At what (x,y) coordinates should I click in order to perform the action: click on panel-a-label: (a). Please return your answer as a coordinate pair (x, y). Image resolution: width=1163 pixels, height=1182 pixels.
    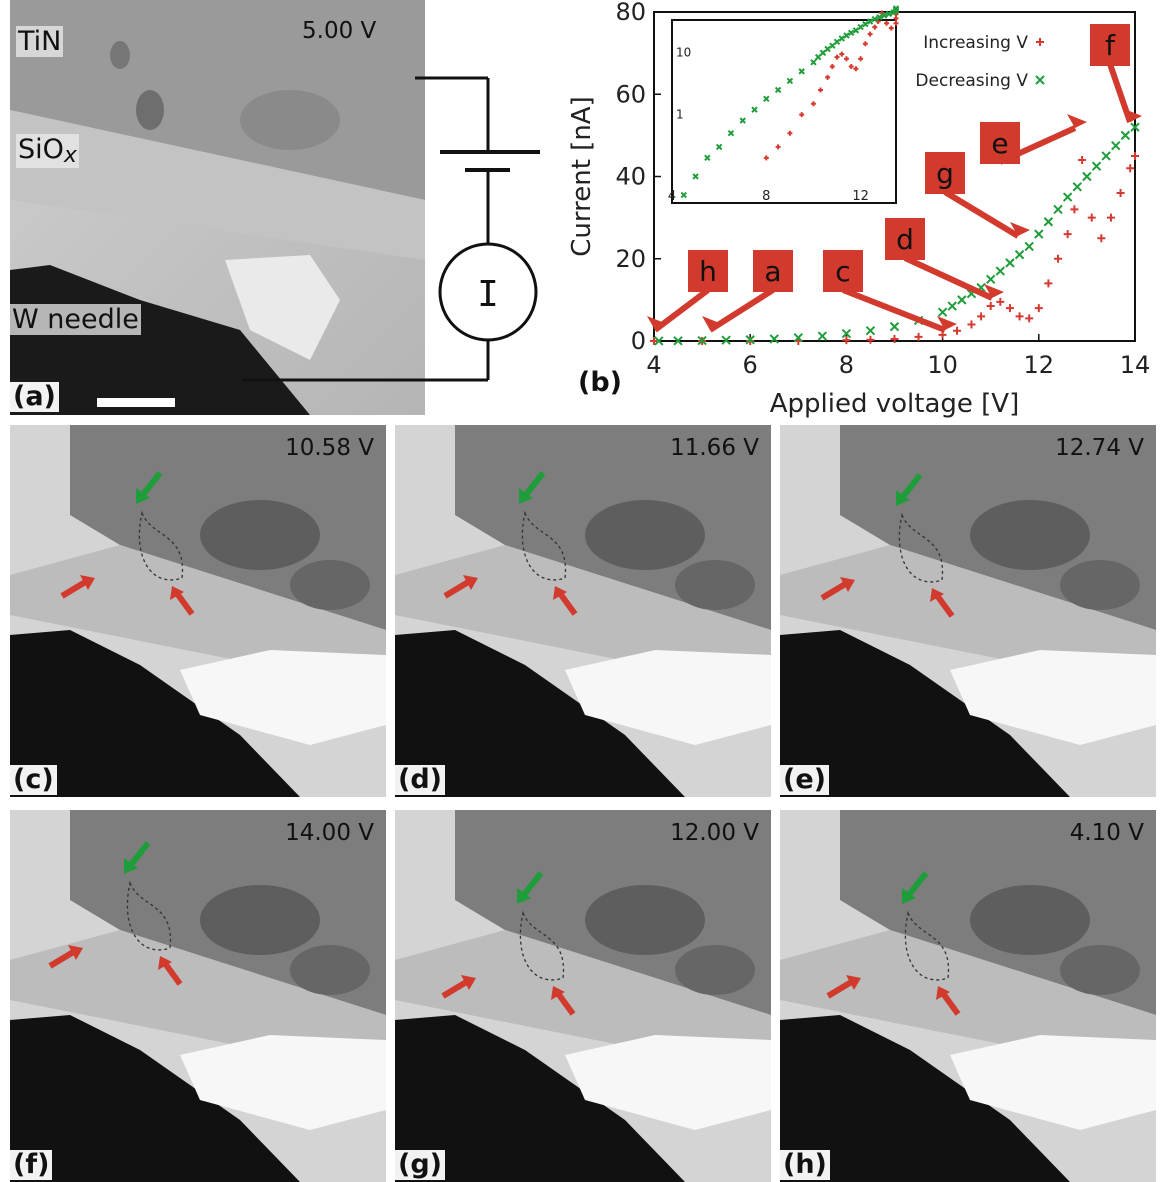
    Looking at the image, I should click on (34, 397).